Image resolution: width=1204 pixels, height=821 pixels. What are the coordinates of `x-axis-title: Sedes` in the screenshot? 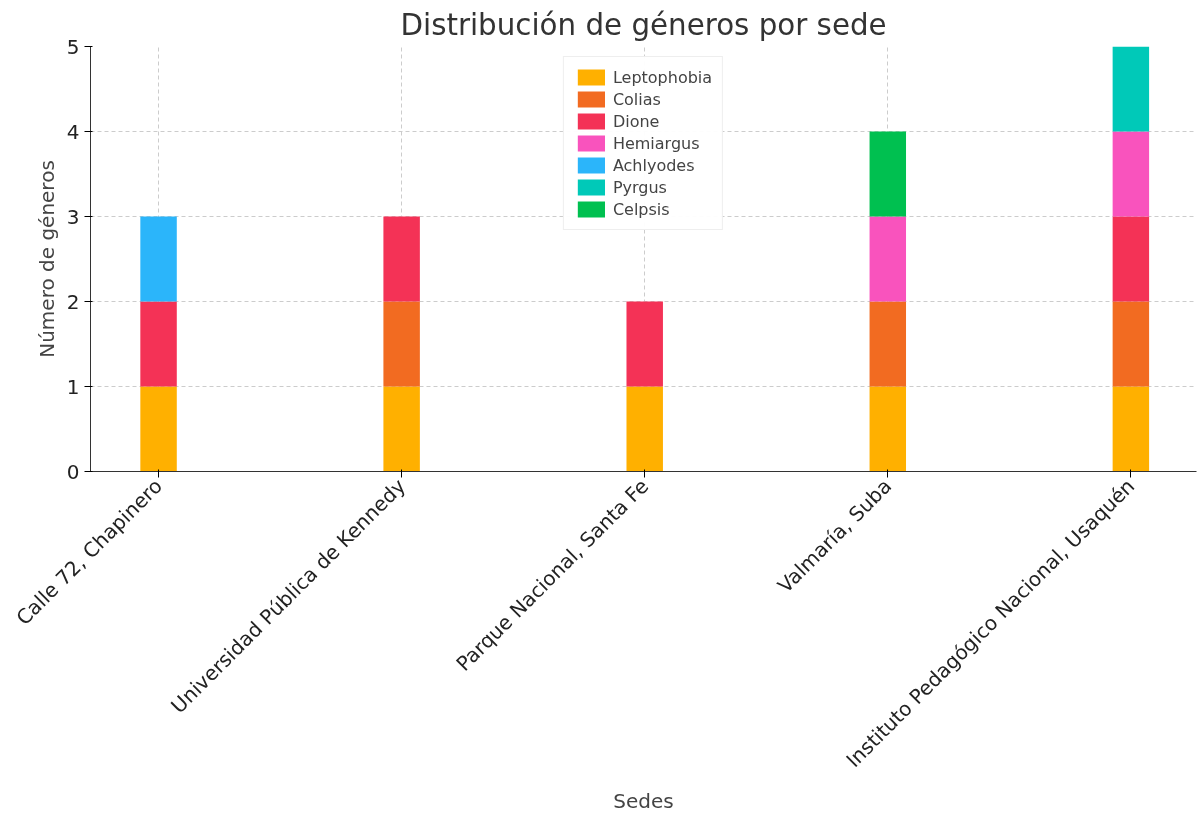 It's located at (643, 800).